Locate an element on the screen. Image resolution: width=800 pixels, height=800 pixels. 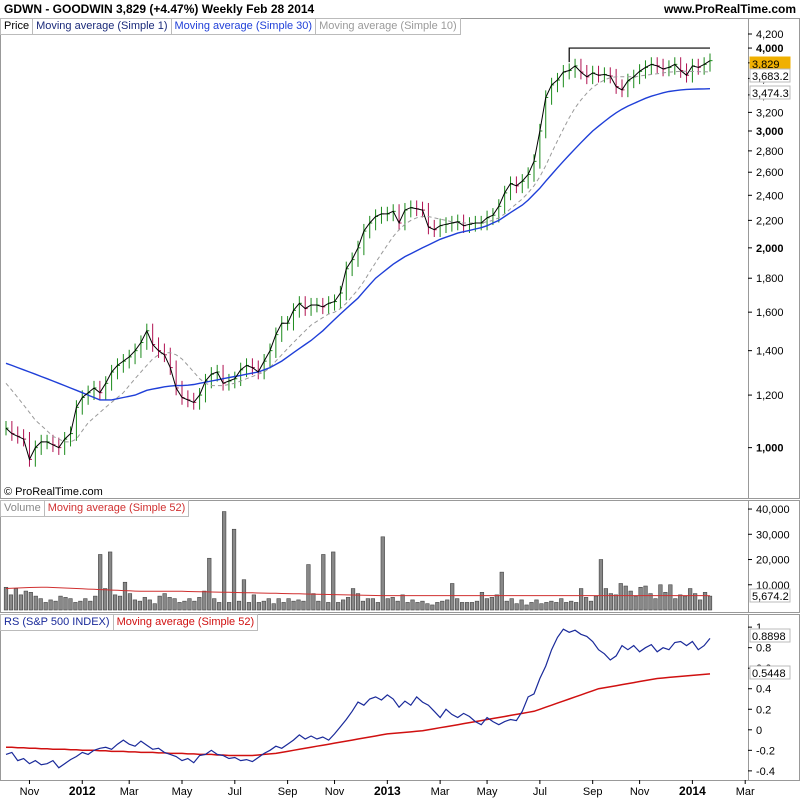
resistance-line is located at coordinates (639, 55).